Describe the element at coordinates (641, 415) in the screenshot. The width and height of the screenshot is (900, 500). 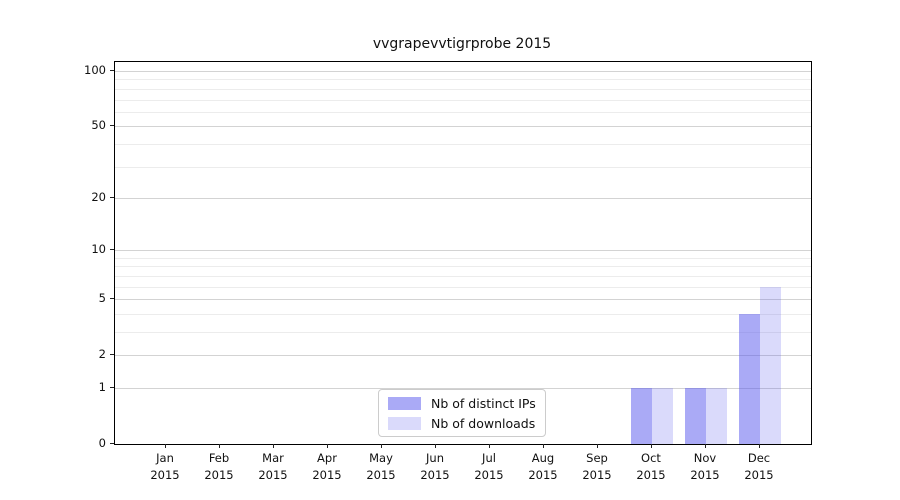
I see `bar-oct-distinct-ips` at that location.